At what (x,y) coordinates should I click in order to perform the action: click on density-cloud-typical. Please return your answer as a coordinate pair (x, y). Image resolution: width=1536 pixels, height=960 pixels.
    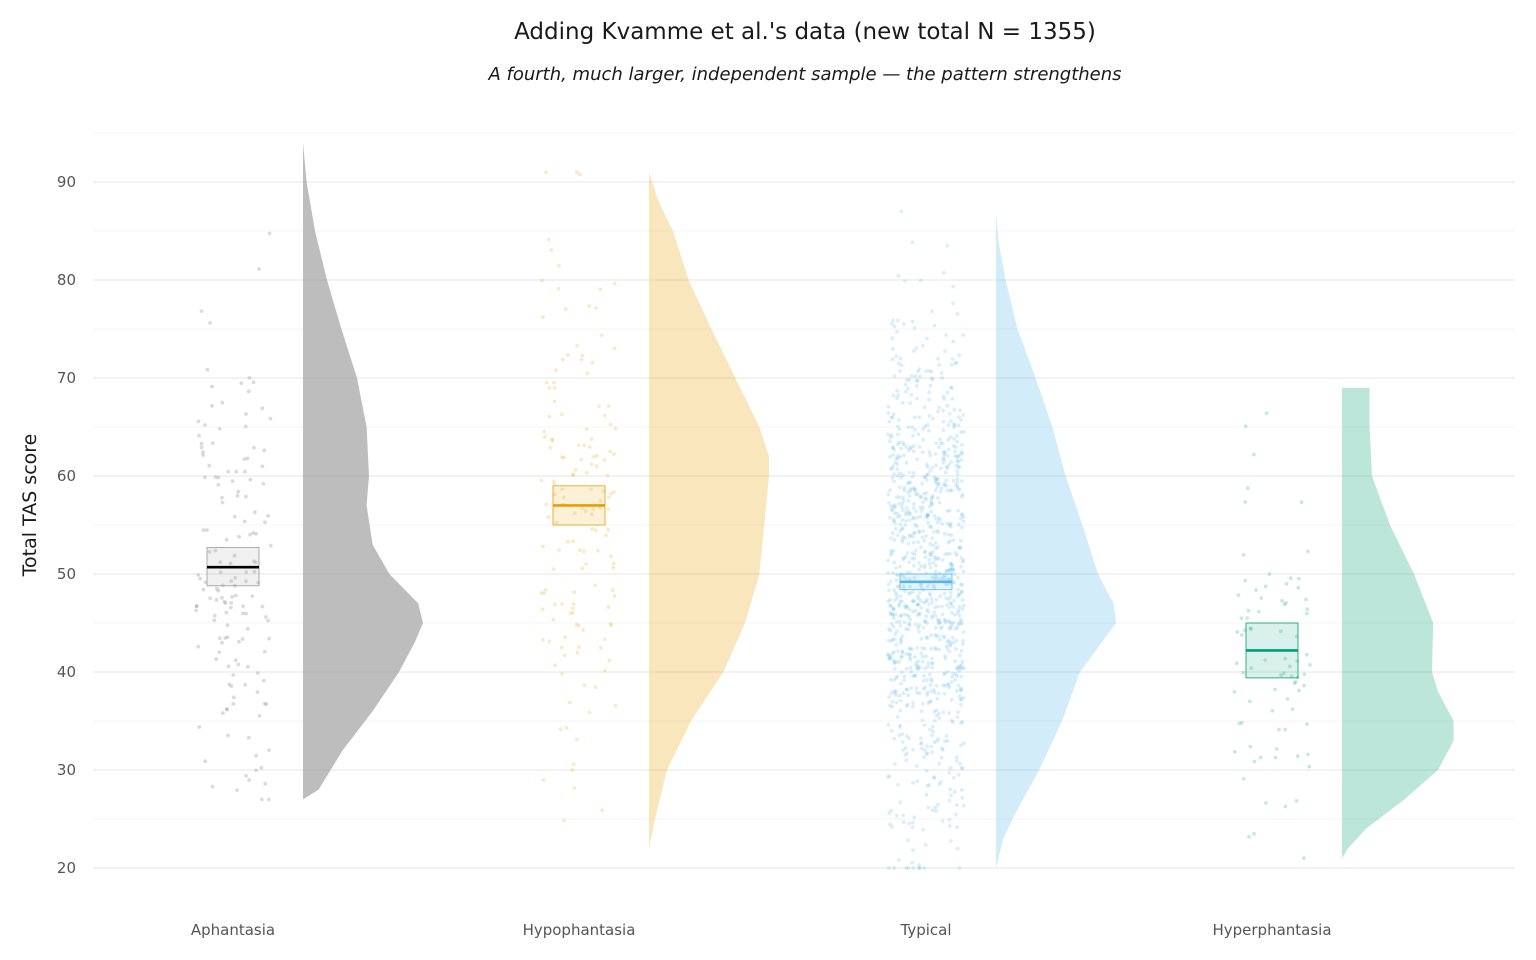
    Looking at the image, I should click on (1056, 539).